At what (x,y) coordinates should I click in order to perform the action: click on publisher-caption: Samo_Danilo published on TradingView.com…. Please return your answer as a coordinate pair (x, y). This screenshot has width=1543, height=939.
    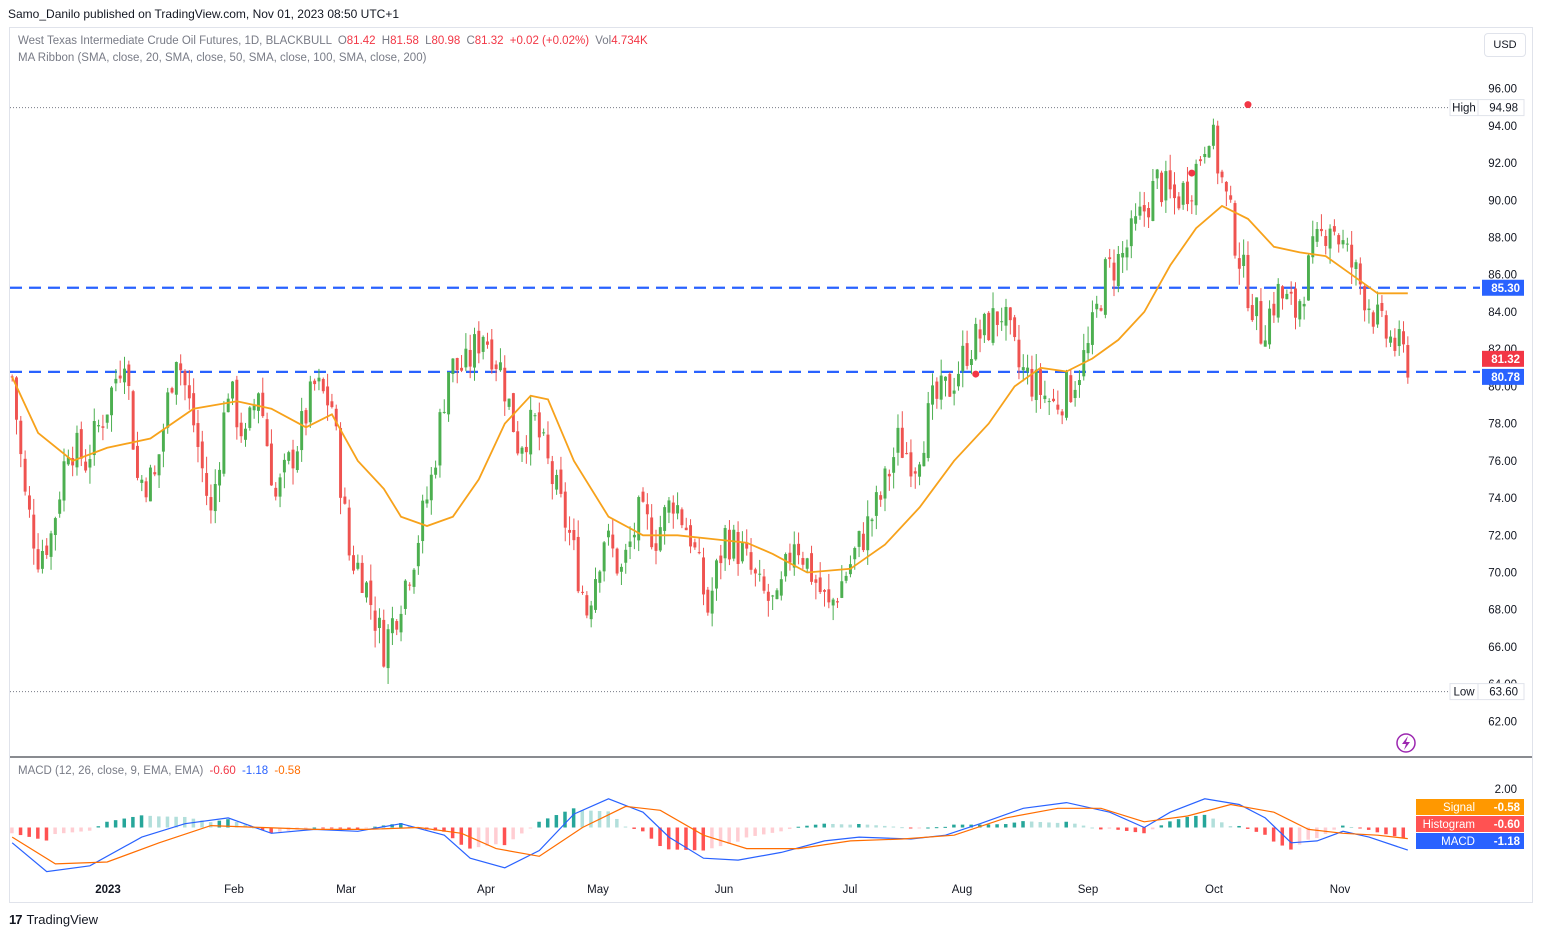
    Looking at the image, I should click on (204, 14).